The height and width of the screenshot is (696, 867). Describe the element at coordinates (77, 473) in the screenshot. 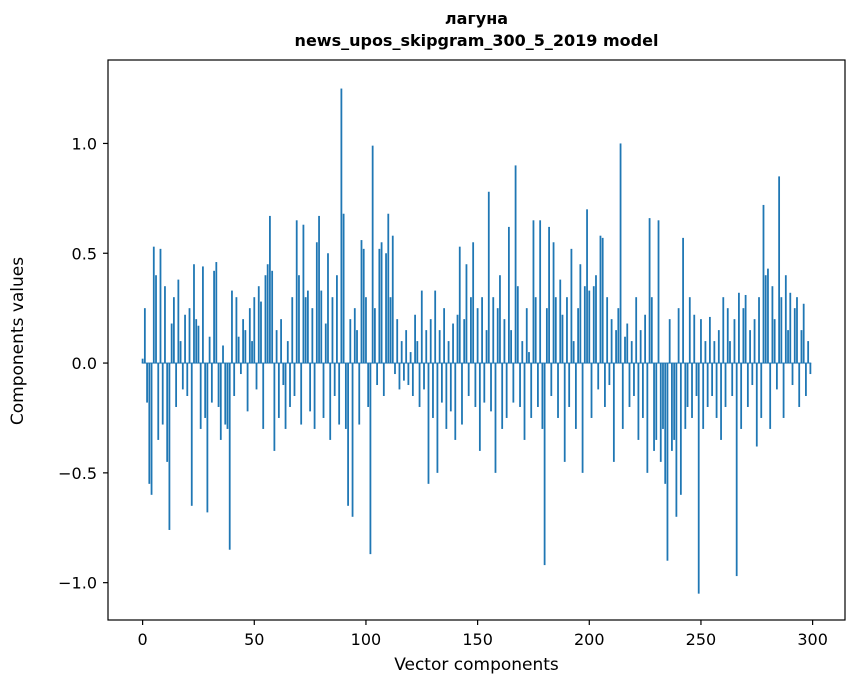

I see `y-tick-label: −0.5` at that location.